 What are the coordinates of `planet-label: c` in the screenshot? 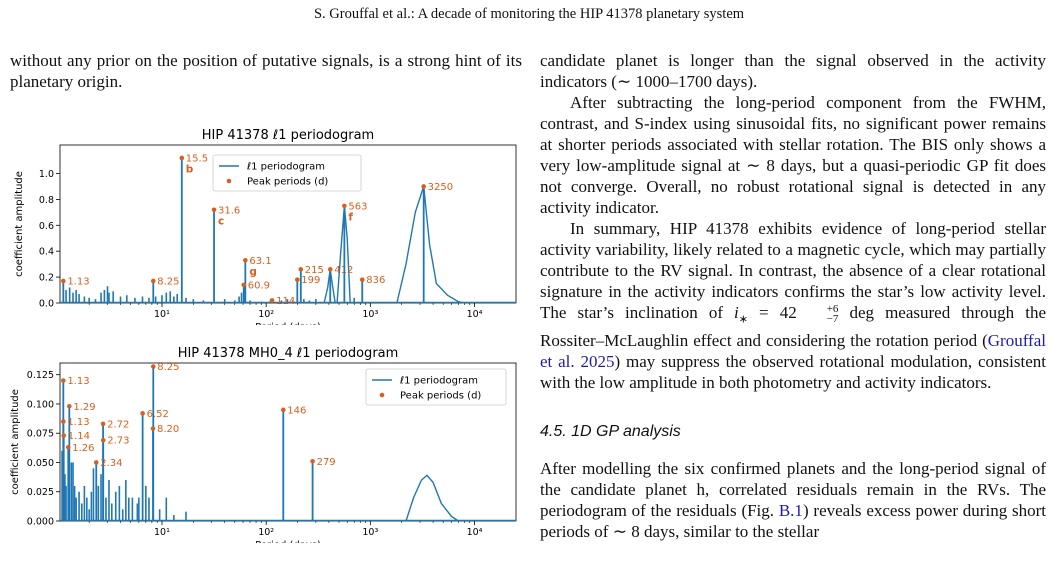 It's located at (221, 221).